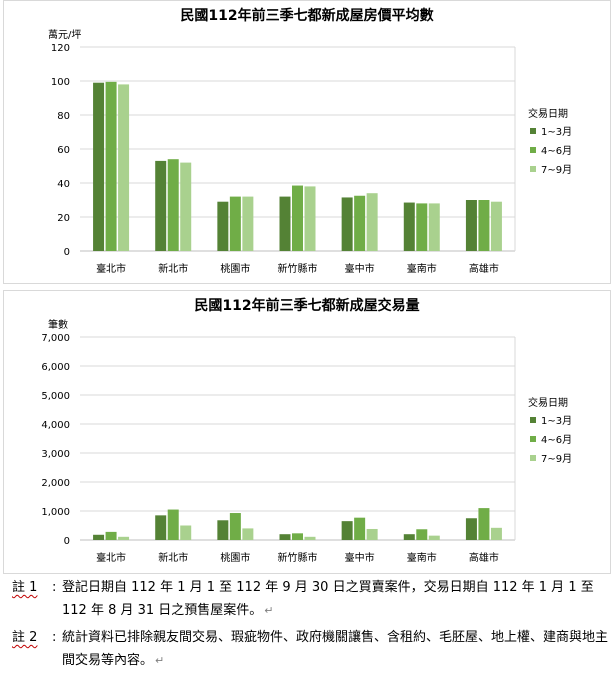 The height and width of the screenshot is (677, 614). Describe the element at coordinates (54, 637) in the screenshot. I see `note-2-colon: :` at that location.